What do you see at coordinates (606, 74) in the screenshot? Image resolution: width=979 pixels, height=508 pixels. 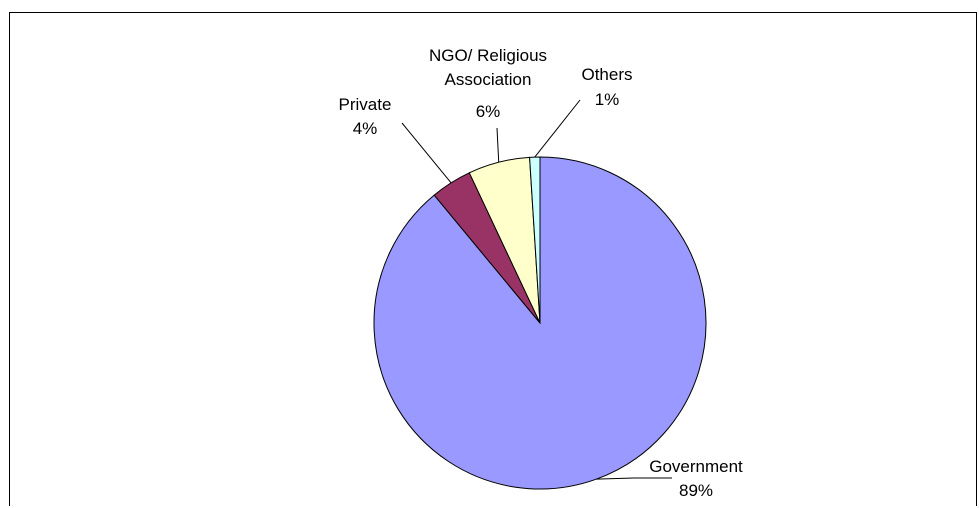 I see `slice-label-others-name: Others` at bounding box center [606, 74].